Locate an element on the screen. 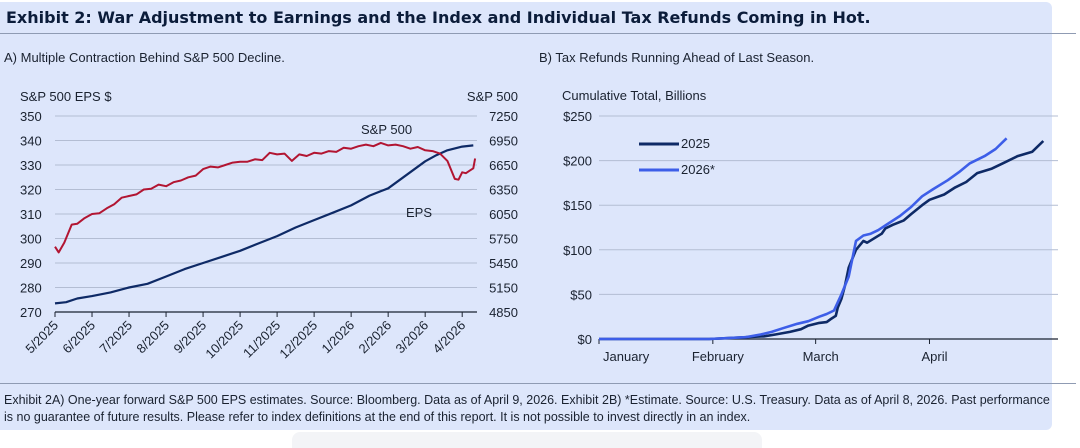 The height and width of the screenshot is (448, 1080). chart-a-ytick-right: 6650 is located at coordinates (503, 165).